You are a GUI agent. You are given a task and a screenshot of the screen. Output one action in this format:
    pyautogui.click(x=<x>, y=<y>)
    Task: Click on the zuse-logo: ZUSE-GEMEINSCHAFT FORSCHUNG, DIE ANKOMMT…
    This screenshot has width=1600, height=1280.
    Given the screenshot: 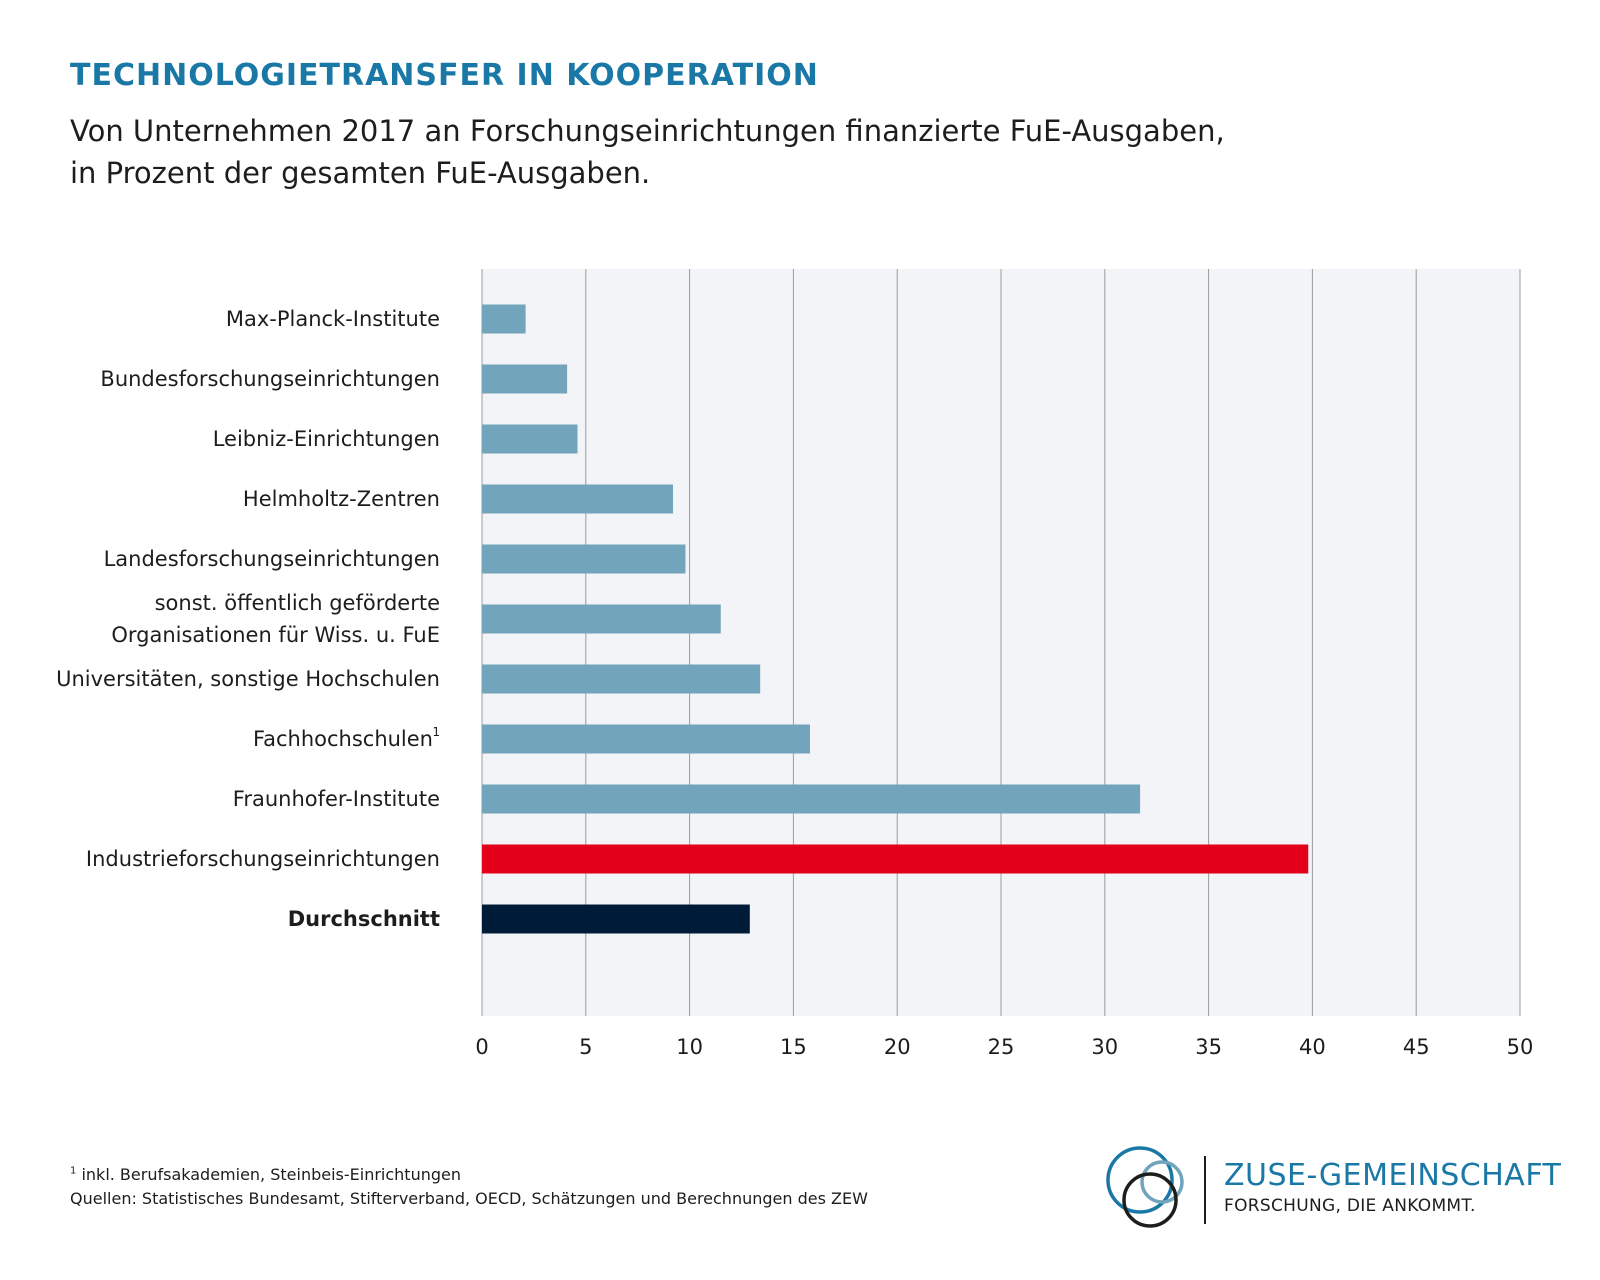 What is the action you would take?
    pyautogui.click(x=1331, y=1188)
    